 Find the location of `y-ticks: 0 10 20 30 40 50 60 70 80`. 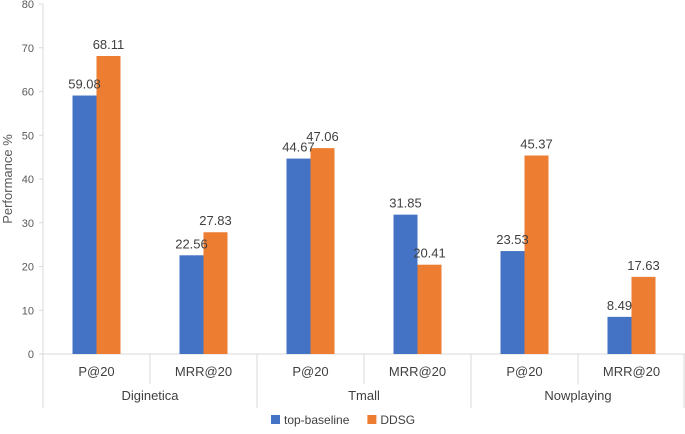

y-ticks: 0 10 20 30 40 50 60 70 80 is located at coordinates (32, 180).